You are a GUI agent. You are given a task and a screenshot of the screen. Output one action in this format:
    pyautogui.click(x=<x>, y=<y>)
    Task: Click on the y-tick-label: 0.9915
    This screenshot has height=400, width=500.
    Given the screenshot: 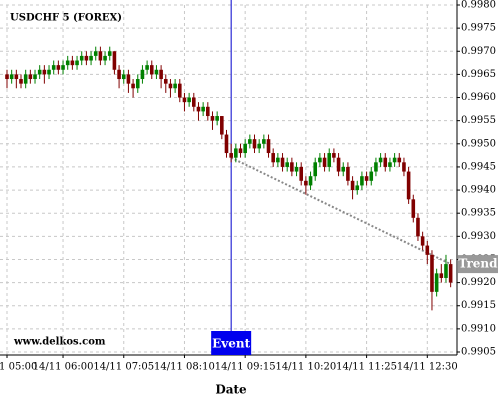 What is the action you would take?
    pyautogui.click(x=478, y=305)
    